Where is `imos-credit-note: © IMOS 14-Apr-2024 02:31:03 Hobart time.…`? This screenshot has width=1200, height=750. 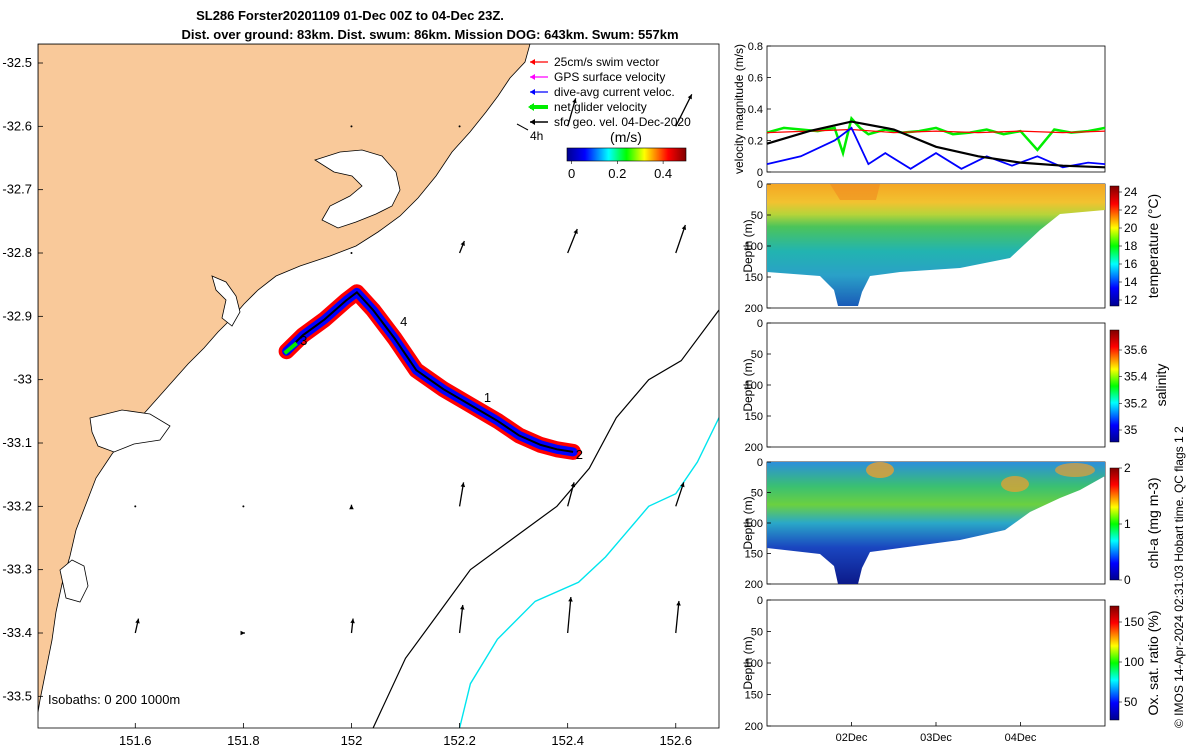
imos-credit-note: © IMOS 14-Apr-2024 02:31:03 Hobart time.… is located at coordinates (1179, 577).